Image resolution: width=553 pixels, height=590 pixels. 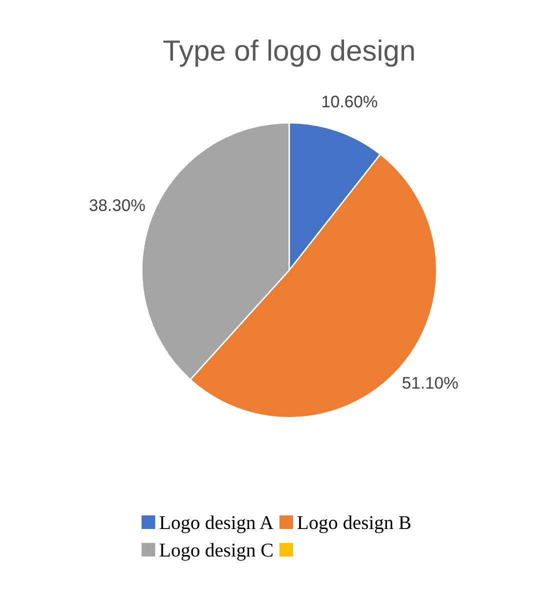 What do you see at coordinates (217, 524) in the screenshot?
I see `legend-label: Logo design A` at bounding box center [217, 524].